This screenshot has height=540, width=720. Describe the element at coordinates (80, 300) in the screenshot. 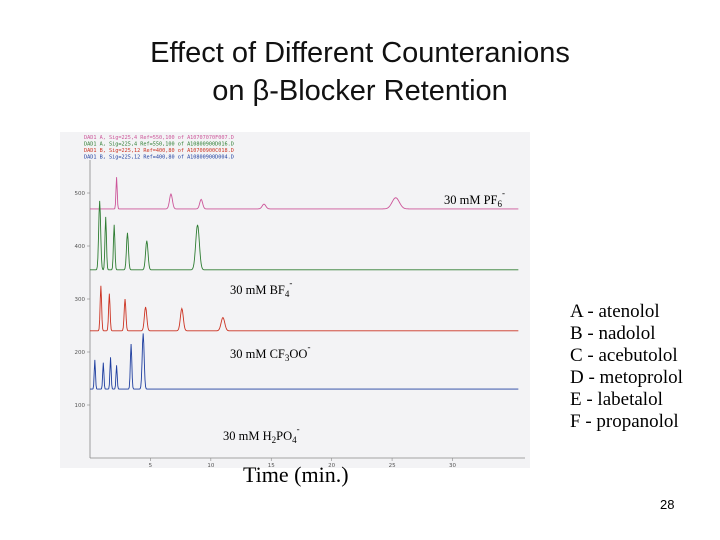

I see `y-tick-label: 300` at that location.